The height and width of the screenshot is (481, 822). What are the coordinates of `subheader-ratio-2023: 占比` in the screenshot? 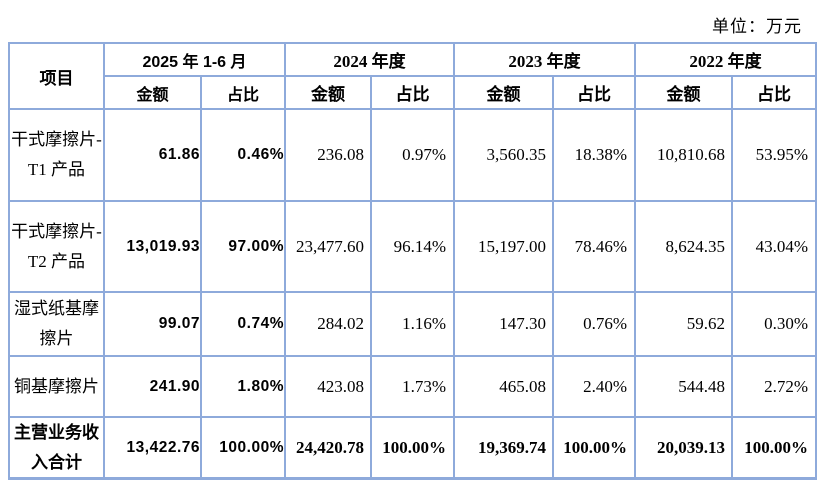 It's located at (594, 92).